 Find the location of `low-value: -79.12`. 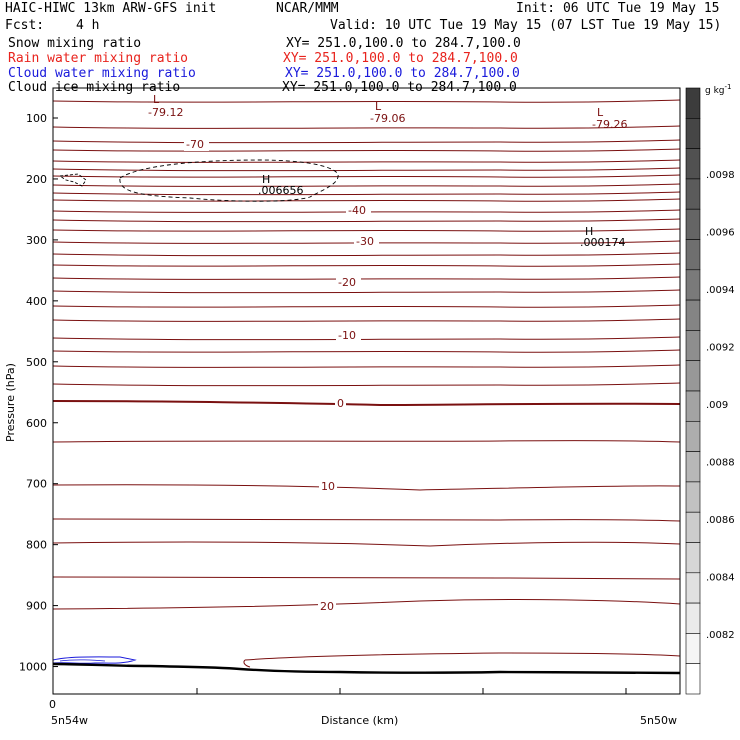

low-value: -79.12 is located at coordinates (165, 112).